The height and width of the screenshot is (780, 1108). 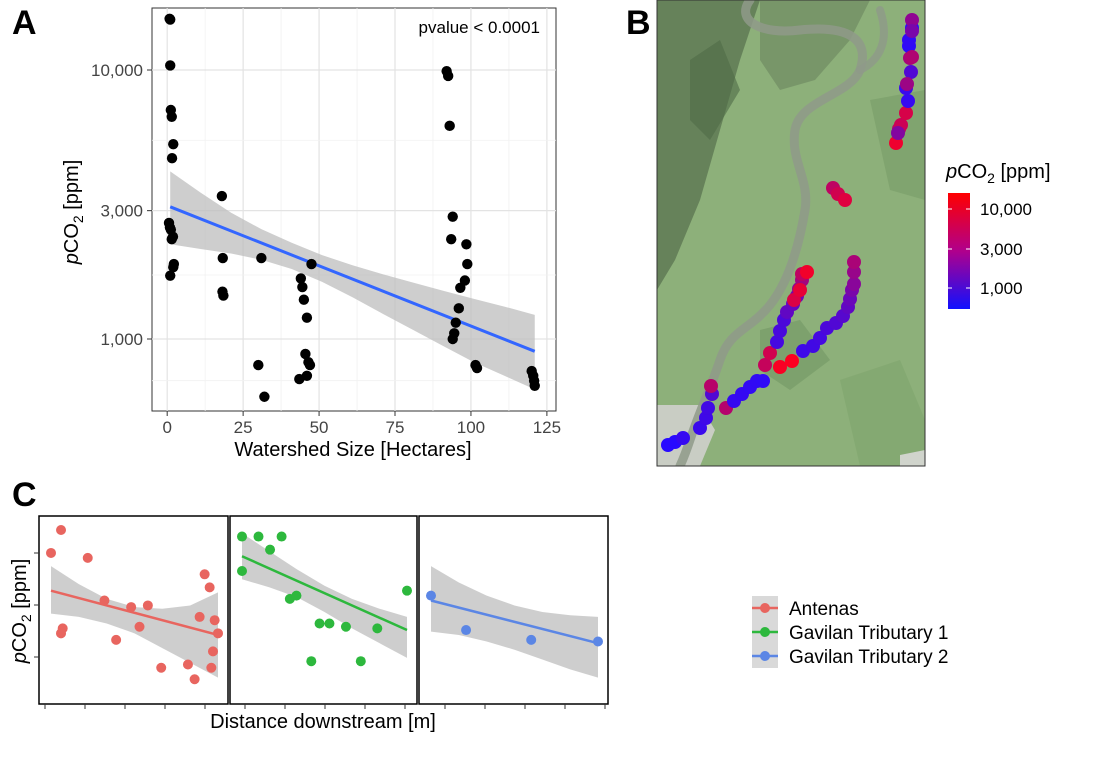 I want to click on panel-a-y-axis: 1,000 3,000 10,000, so click(x=121, y=205).